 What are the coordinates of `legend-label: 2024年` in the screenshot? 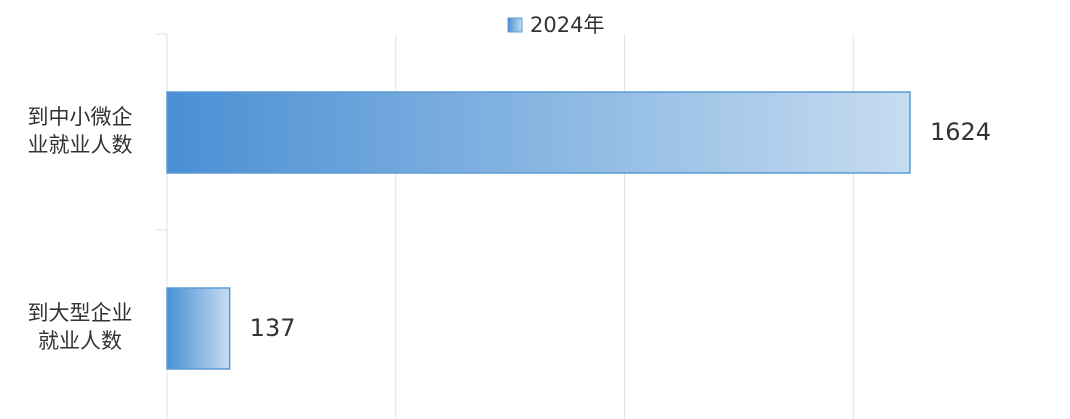 It's located at (567, 25).